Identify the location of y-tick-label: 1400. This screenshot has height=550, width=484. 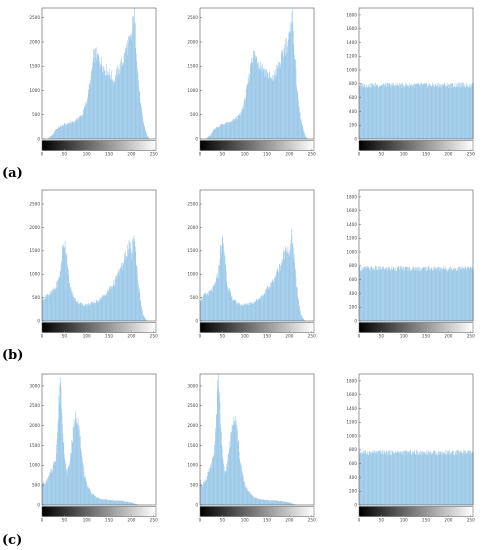
(351, 408).